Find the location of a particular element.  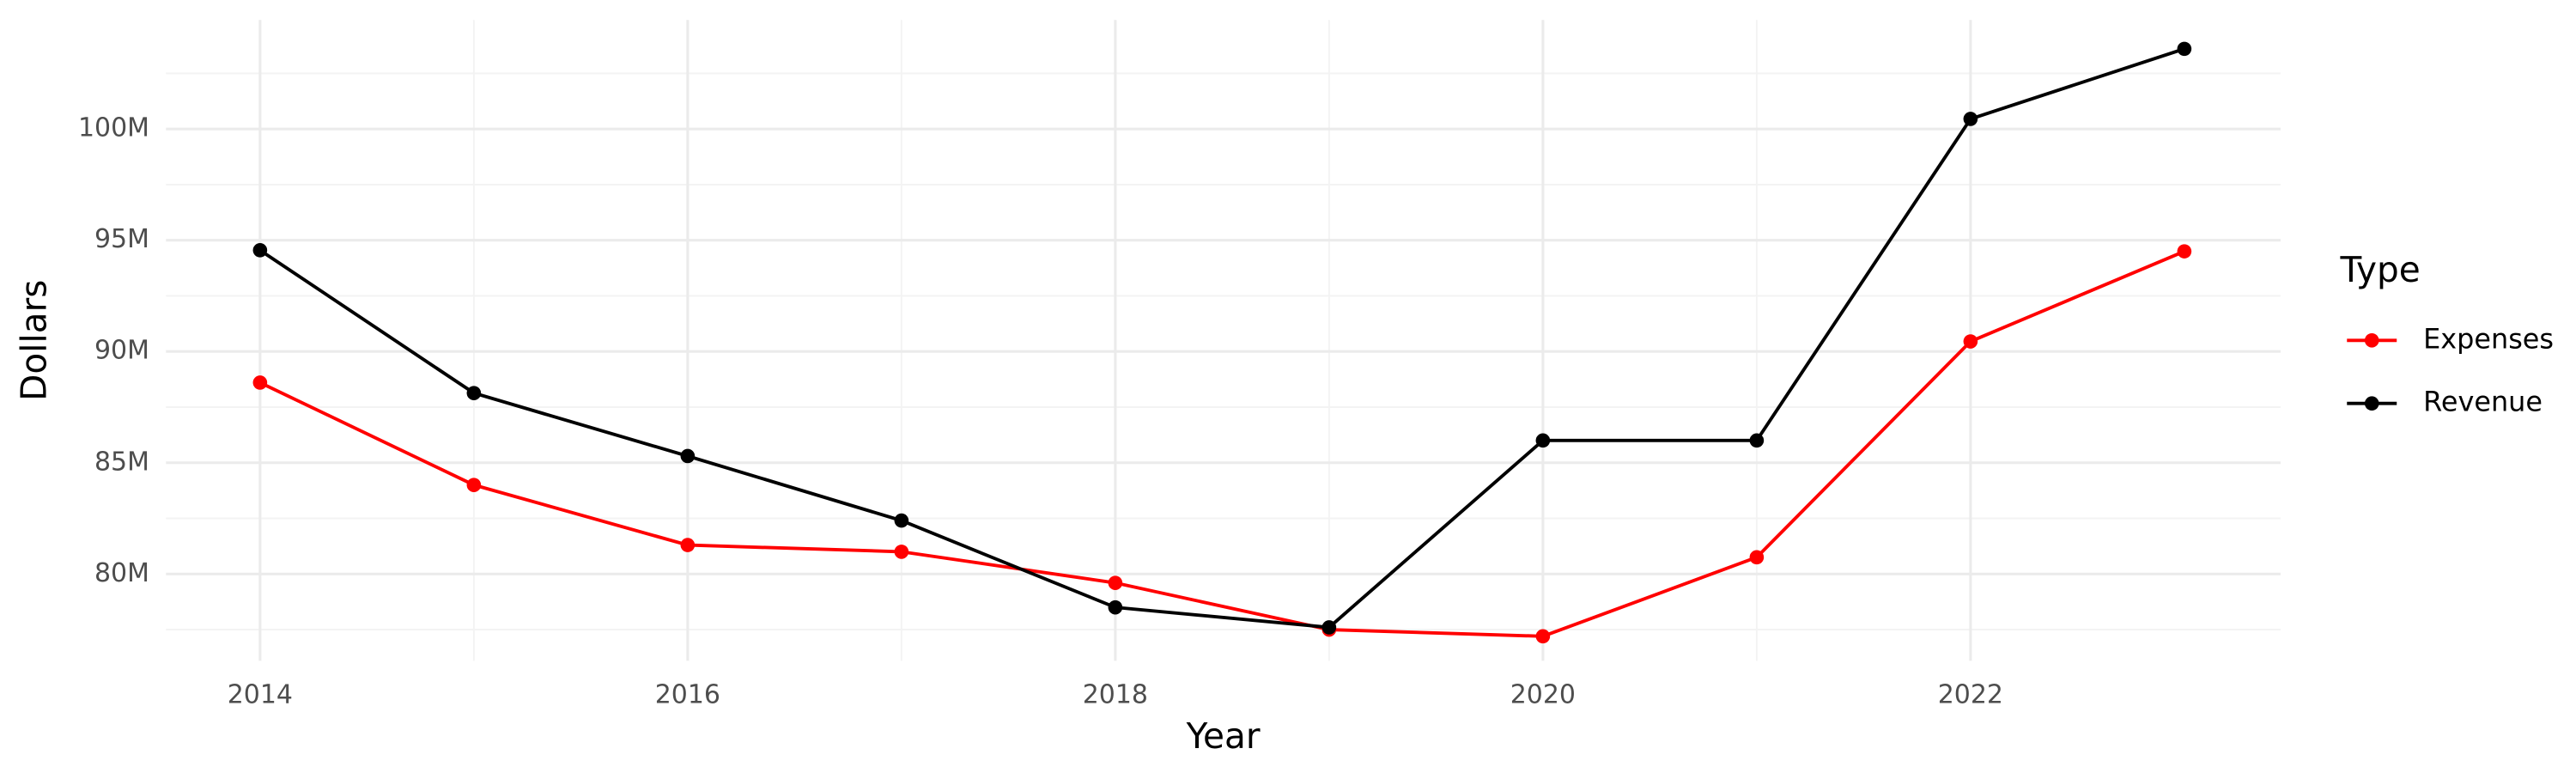

legend-label: Revenue is located at coordinates (2483, 402).